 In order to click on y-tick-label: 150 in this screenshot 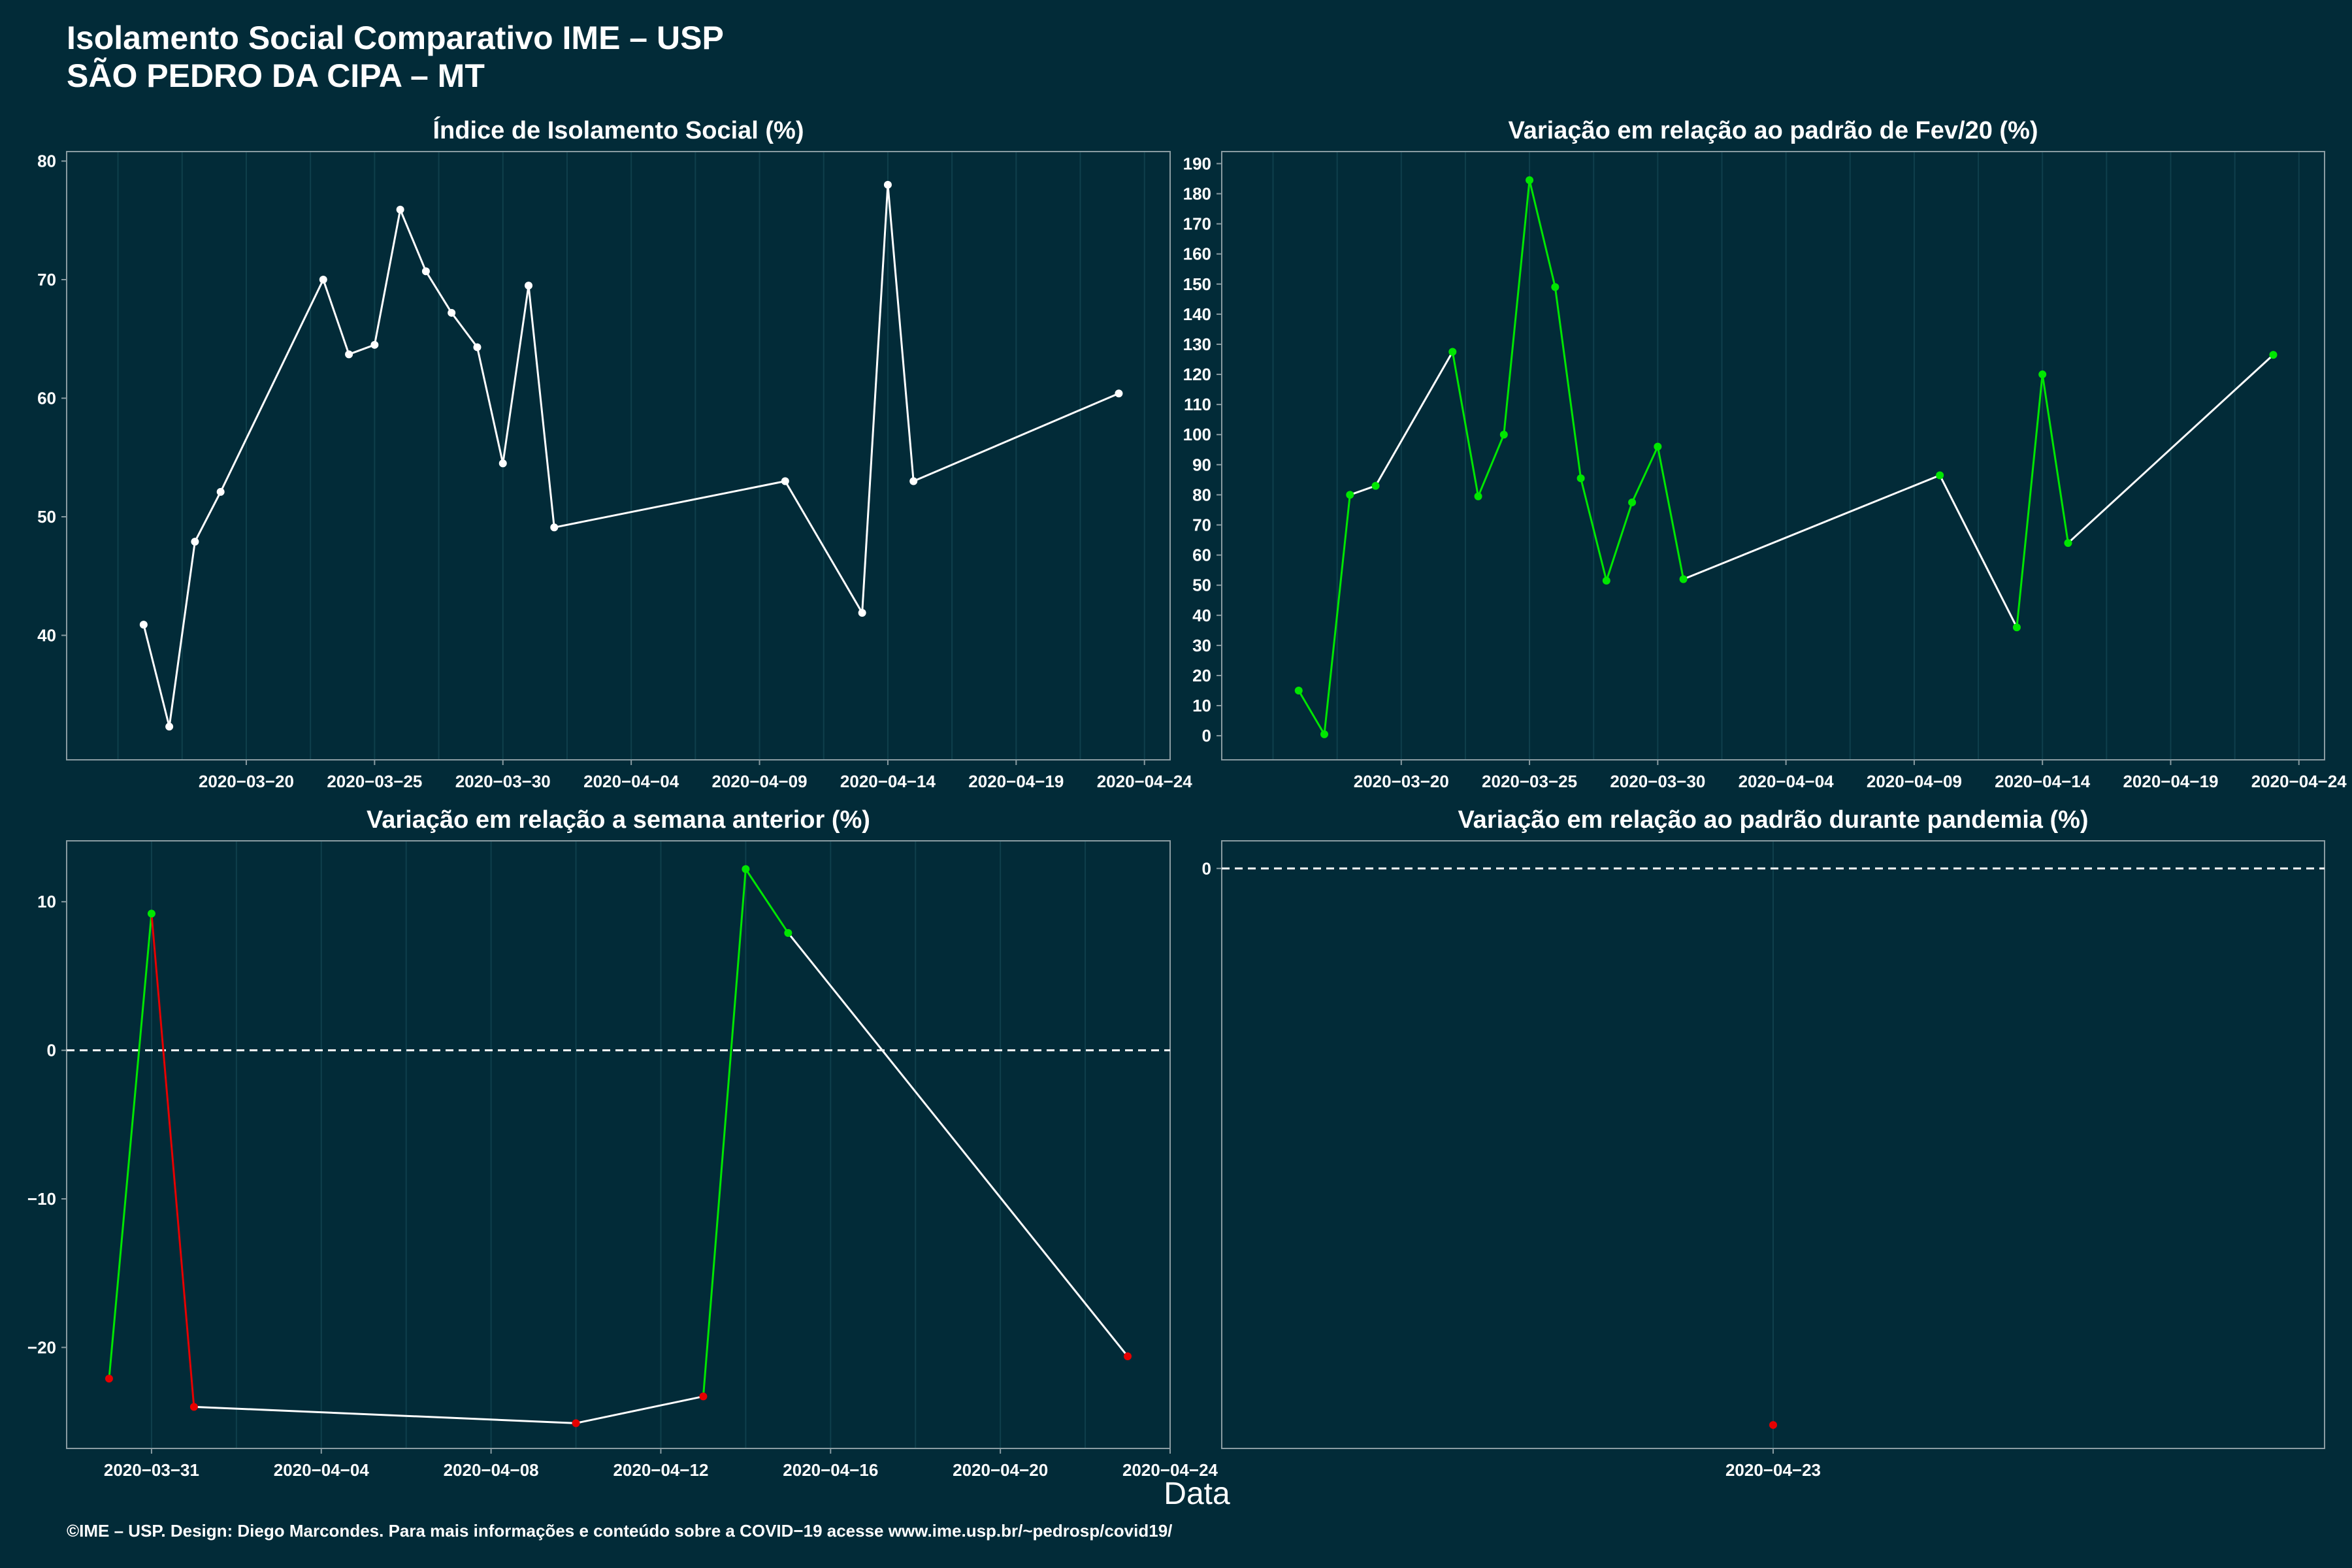, I will do `click(1197, 284)`.